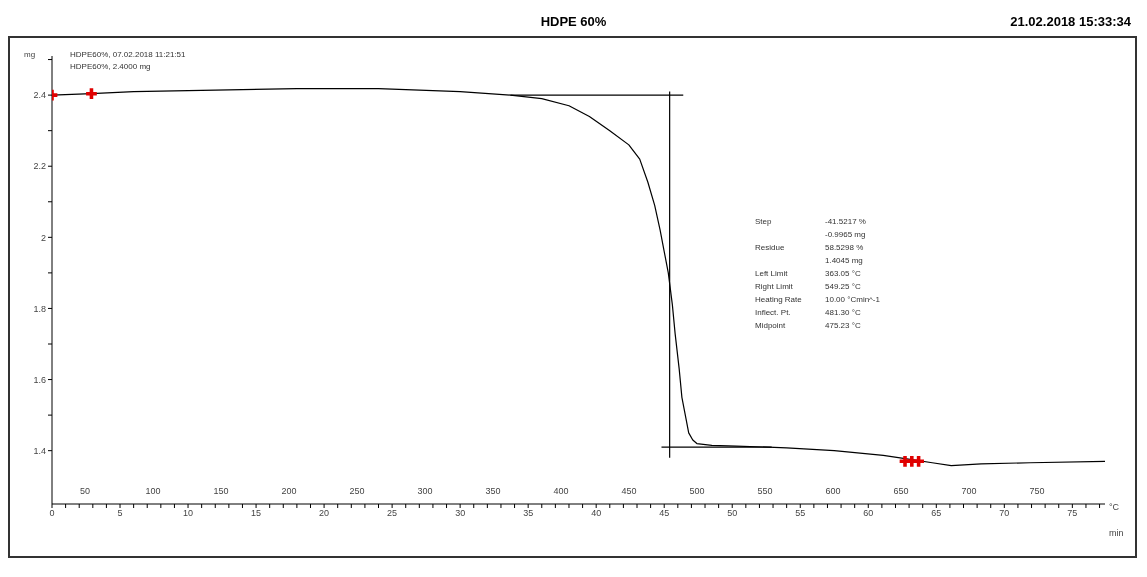  I want to click on annotation: Step, so click(763, 221).